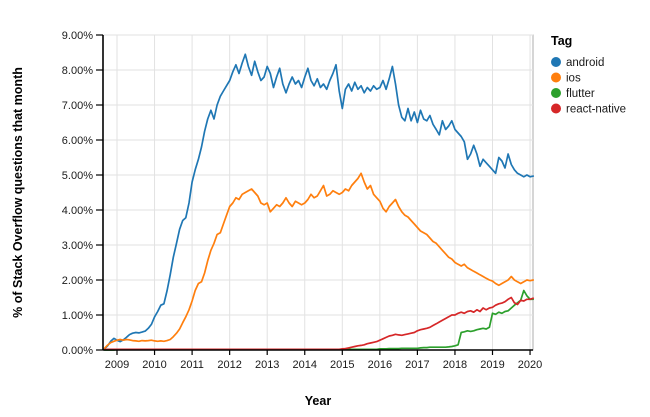 The image size is (650, 417). What do you see at coordinates (117, 365) in the screenshot?
I see `x-tick-label: 2009` at bounding box center [117, 365].